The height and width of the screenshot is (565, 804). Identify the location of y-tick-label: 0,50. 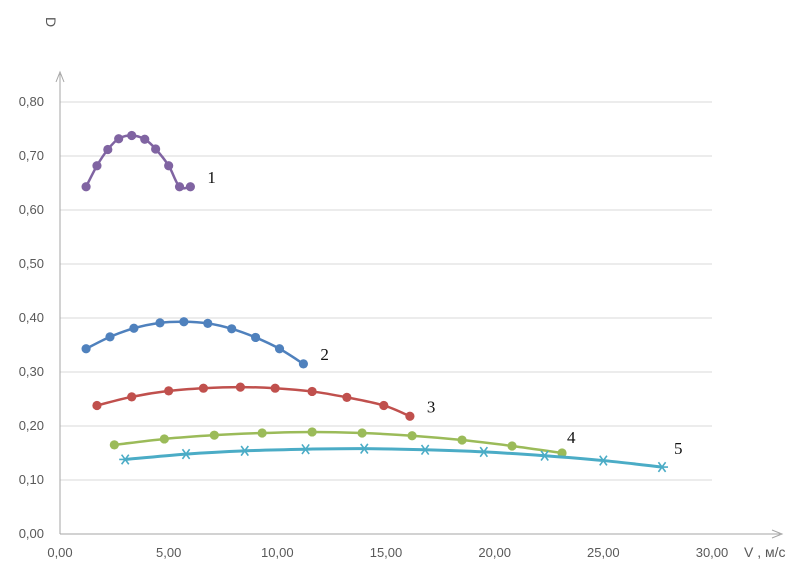
(31, 263).